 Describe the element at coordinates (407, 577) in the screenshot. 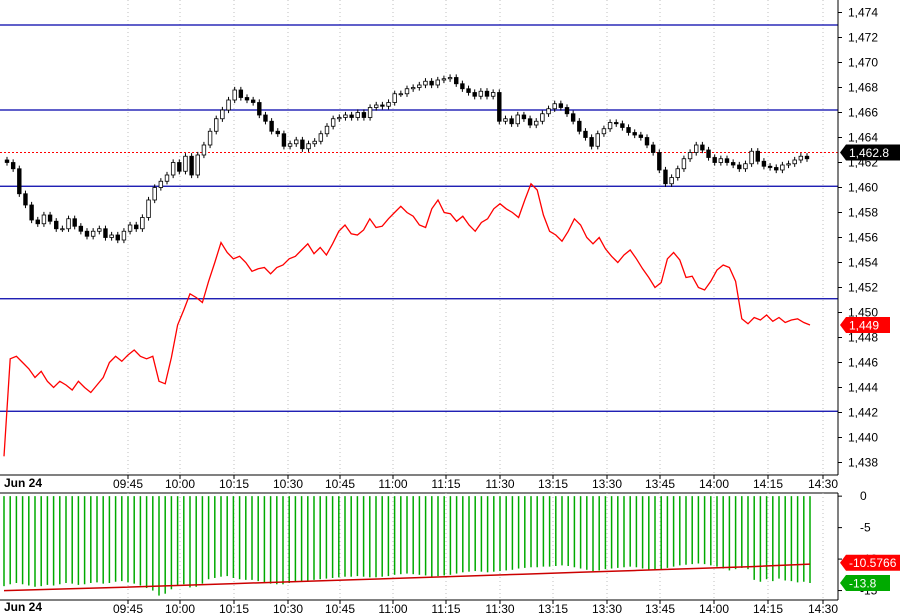

I see `indicator-red-line` at that location.